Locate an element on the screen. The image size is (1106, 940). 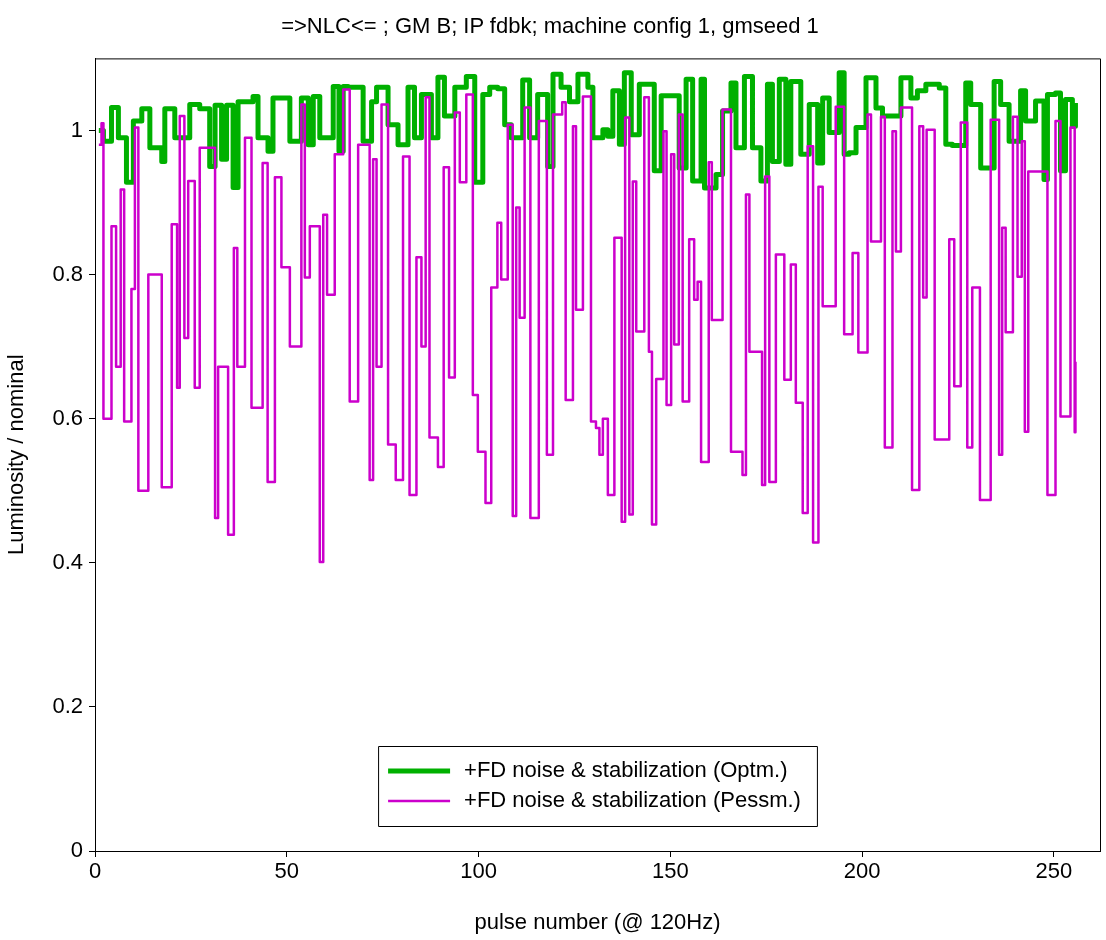
y-tick-label: 0.2 is located at coordinates (67, 705).